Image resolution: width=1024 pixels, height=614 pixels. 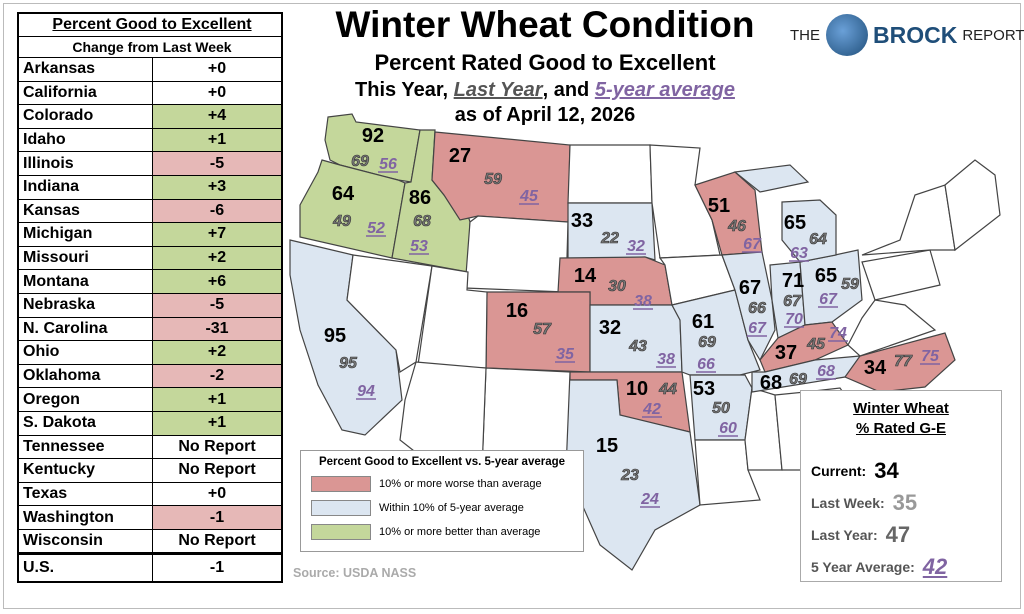 I want to click on state-name: Washington, so click(x=85, y=517).